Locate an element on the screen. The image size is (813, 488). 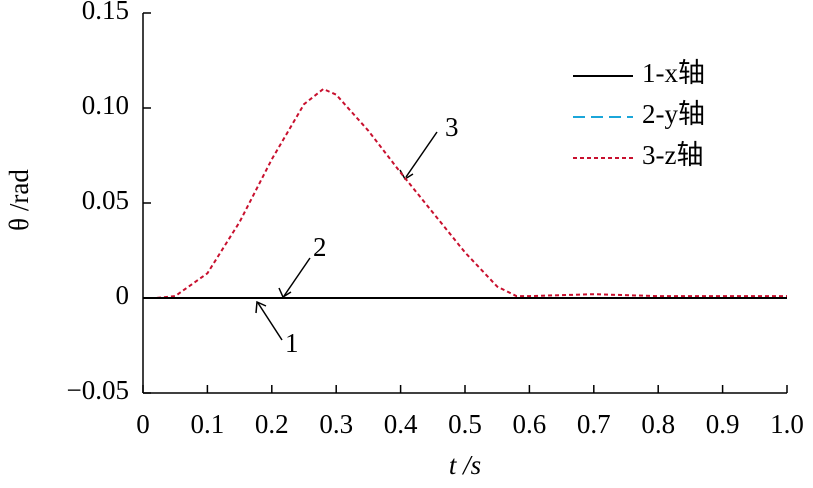
x-tick-label: 0.5 is located at coordinates (465, 424).